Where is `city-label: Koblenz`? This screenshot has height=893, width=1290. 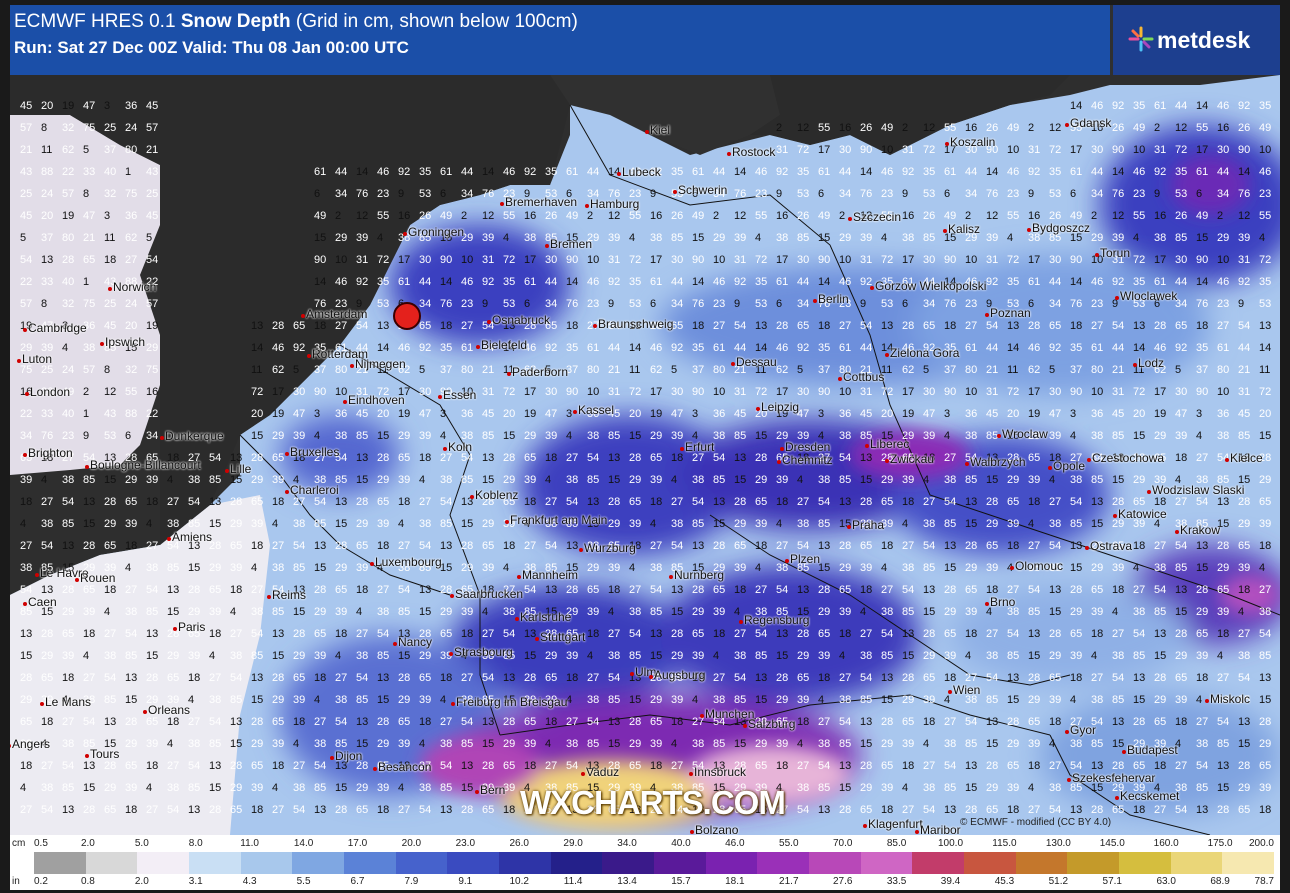 city-label: Koblenz is located at coordinates (497, 495).